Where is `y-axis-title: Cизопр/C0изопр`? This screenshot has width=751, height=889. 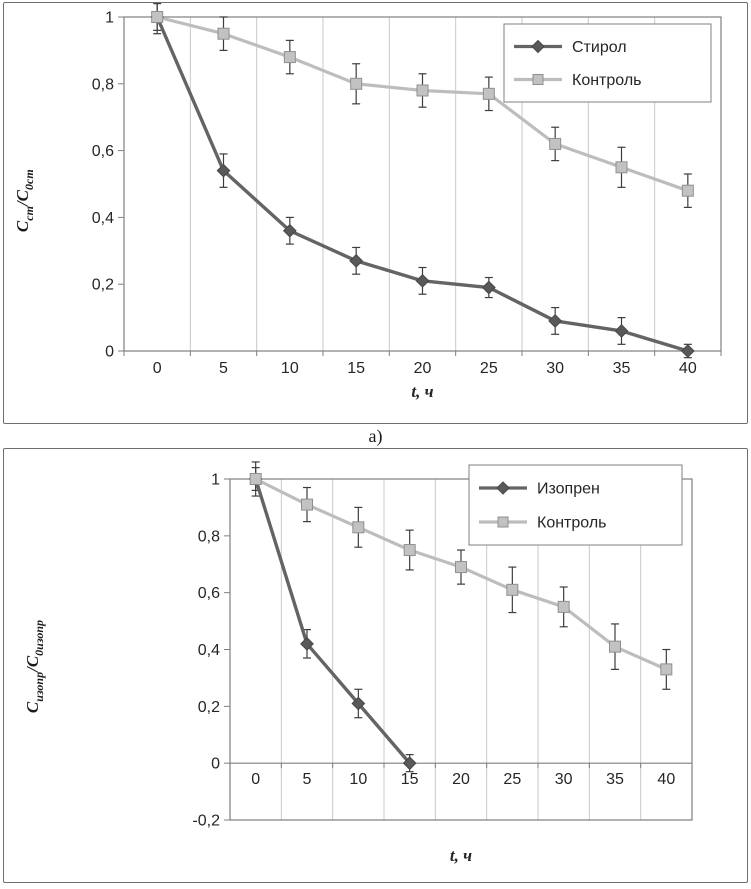 y-axis-title: Cизопр/C0изопр is located at coordinates (34, 666).